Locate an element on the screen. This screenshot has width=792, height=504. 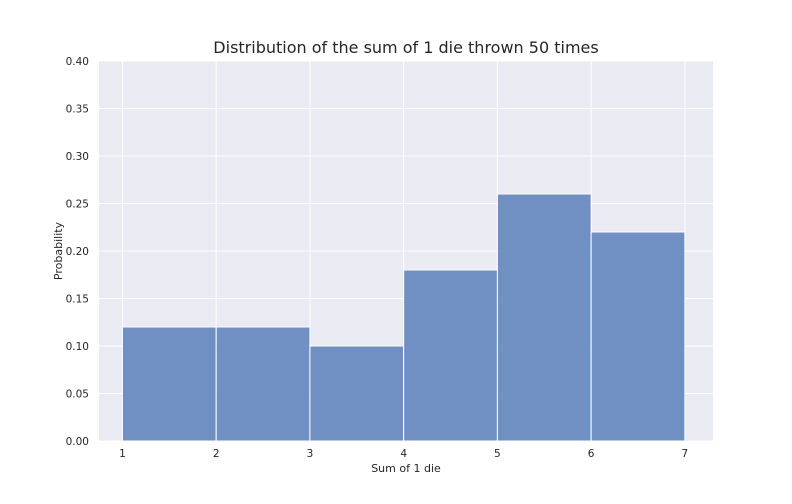
y-tick-label: 0.20 is located at coordinates (77, 252).